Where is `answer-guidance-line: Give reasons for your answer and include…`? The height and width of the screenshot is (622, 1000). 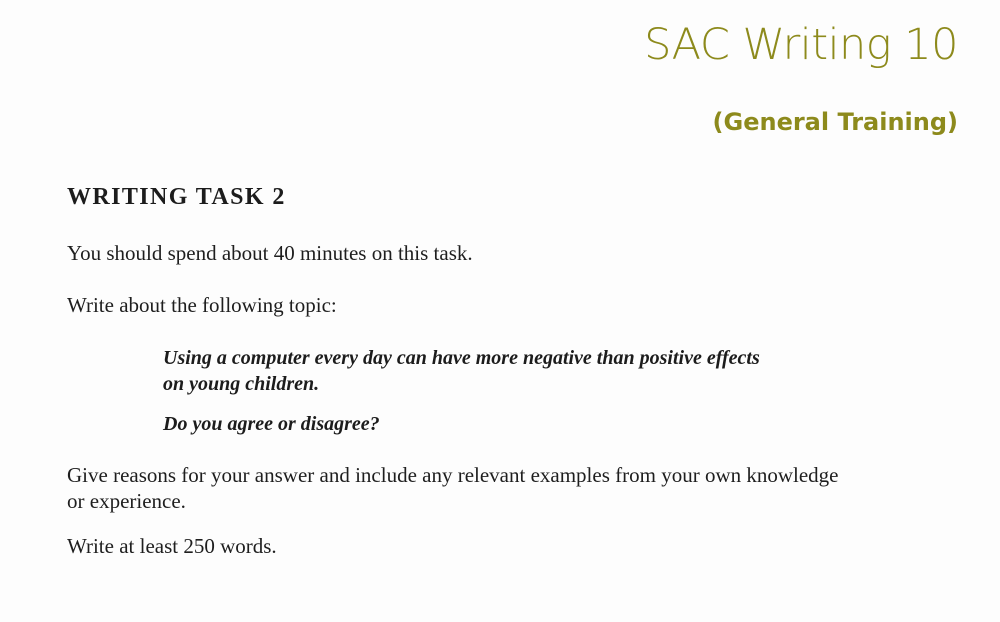 answer-guidance-line: Give reasons for your answer and include… is located at coordinates (453, 475).